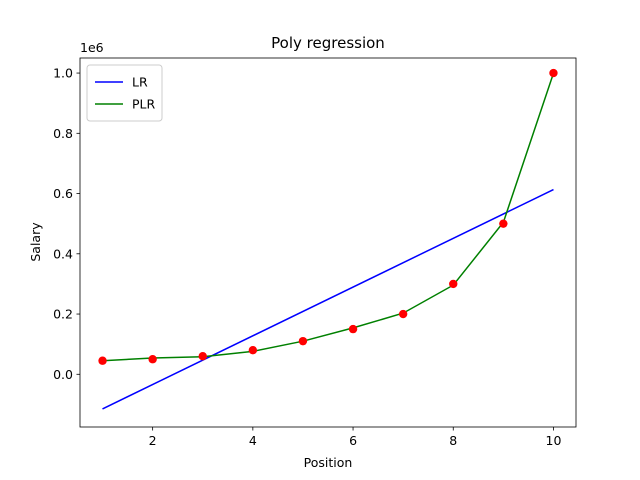 This screenshot has width=640, height=480. What do you see at coordinates (153, 440) in the screenshot?
I see `x-tick-label: 2` at bounding box center [153, 440].